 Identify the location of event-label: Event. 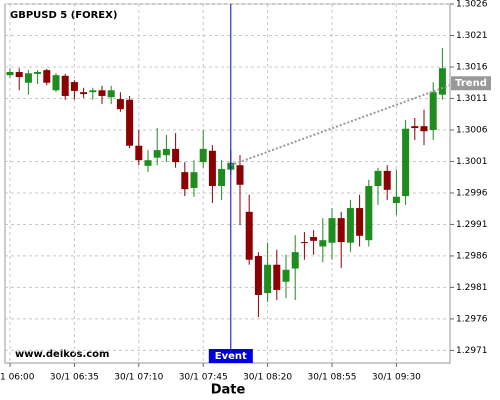
(231, 356).